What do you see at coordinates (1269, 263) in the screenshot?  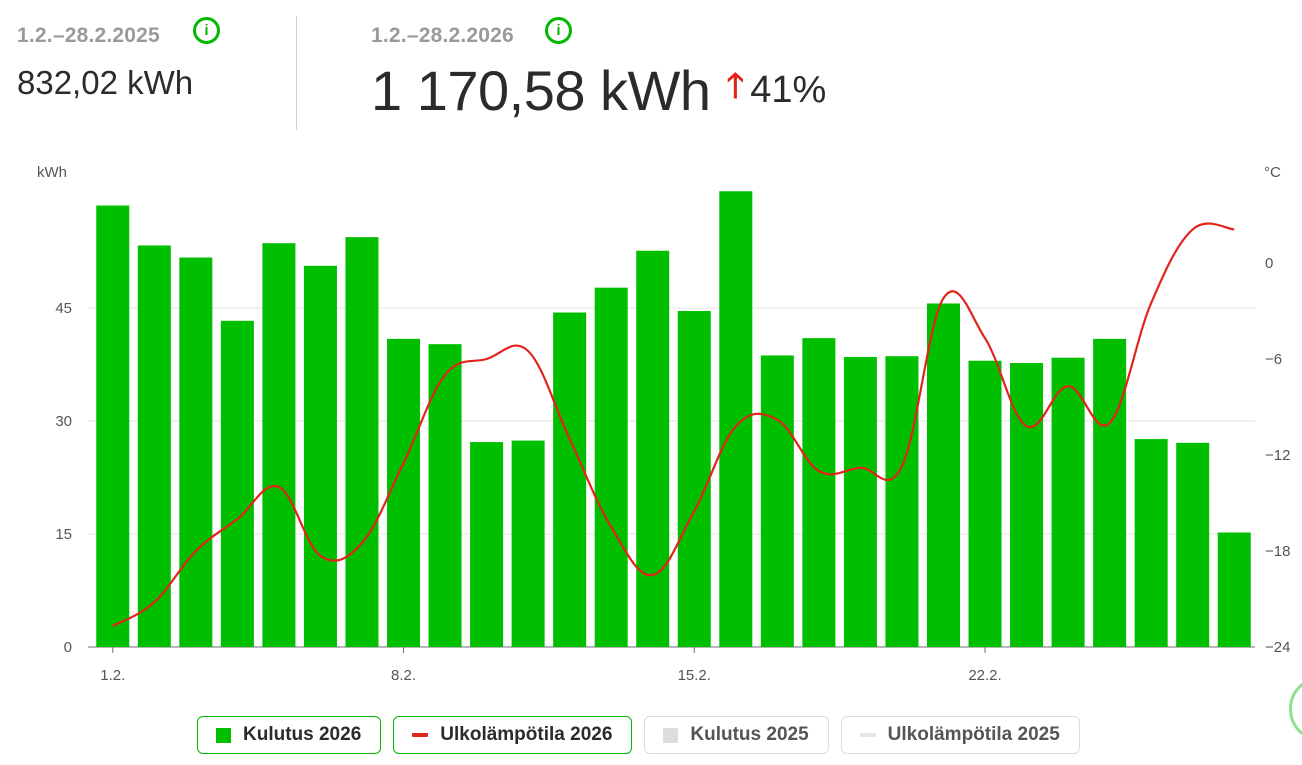 I see `y-tick-right: 0` at bounding box center [1269, 263].